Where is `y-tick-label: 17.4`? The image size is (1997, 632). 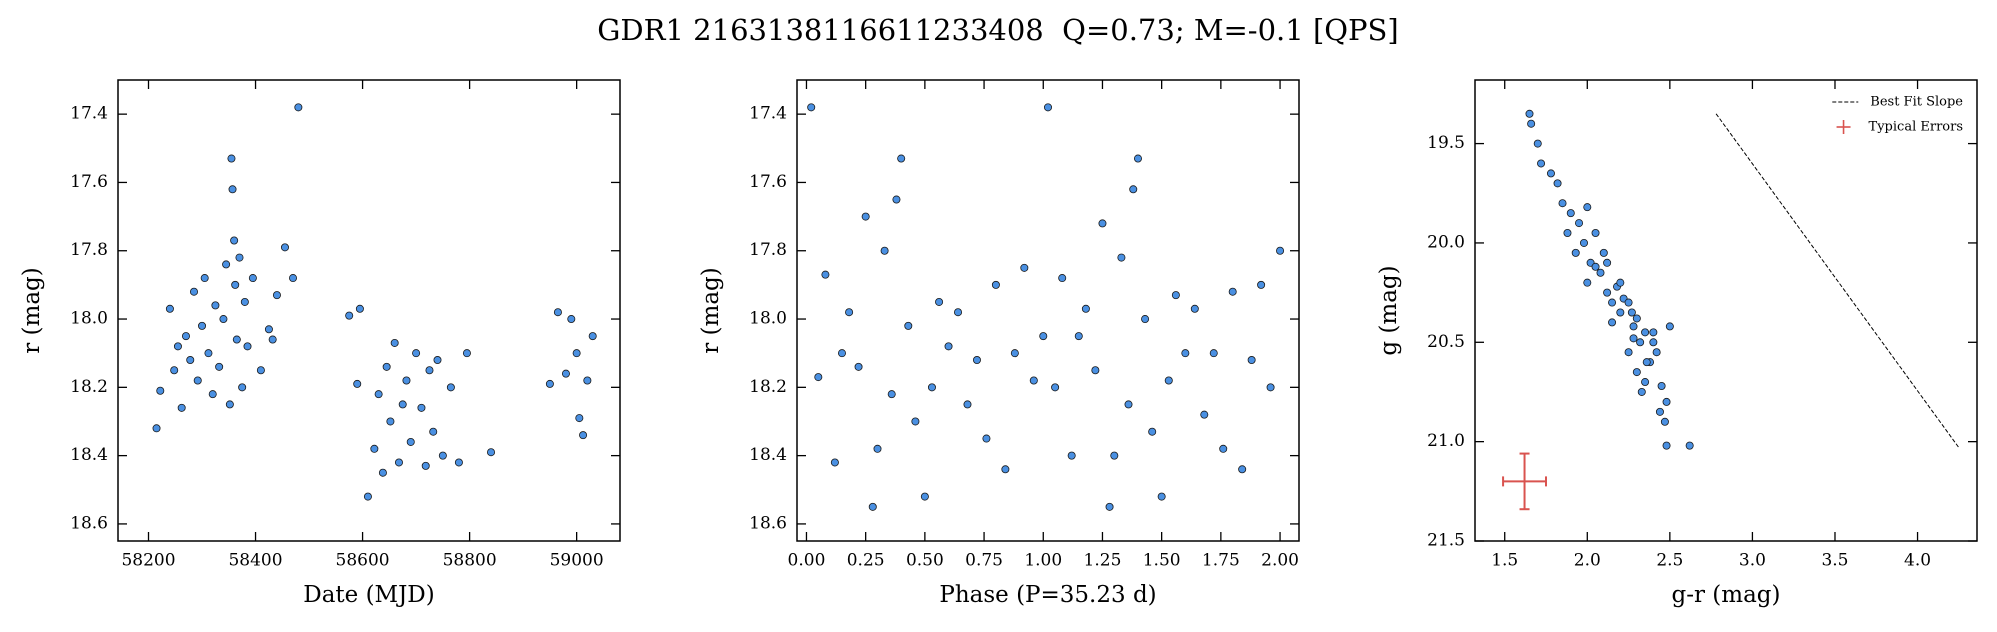
y-tick-label: 17.4 is located at coordinates (768, 114).